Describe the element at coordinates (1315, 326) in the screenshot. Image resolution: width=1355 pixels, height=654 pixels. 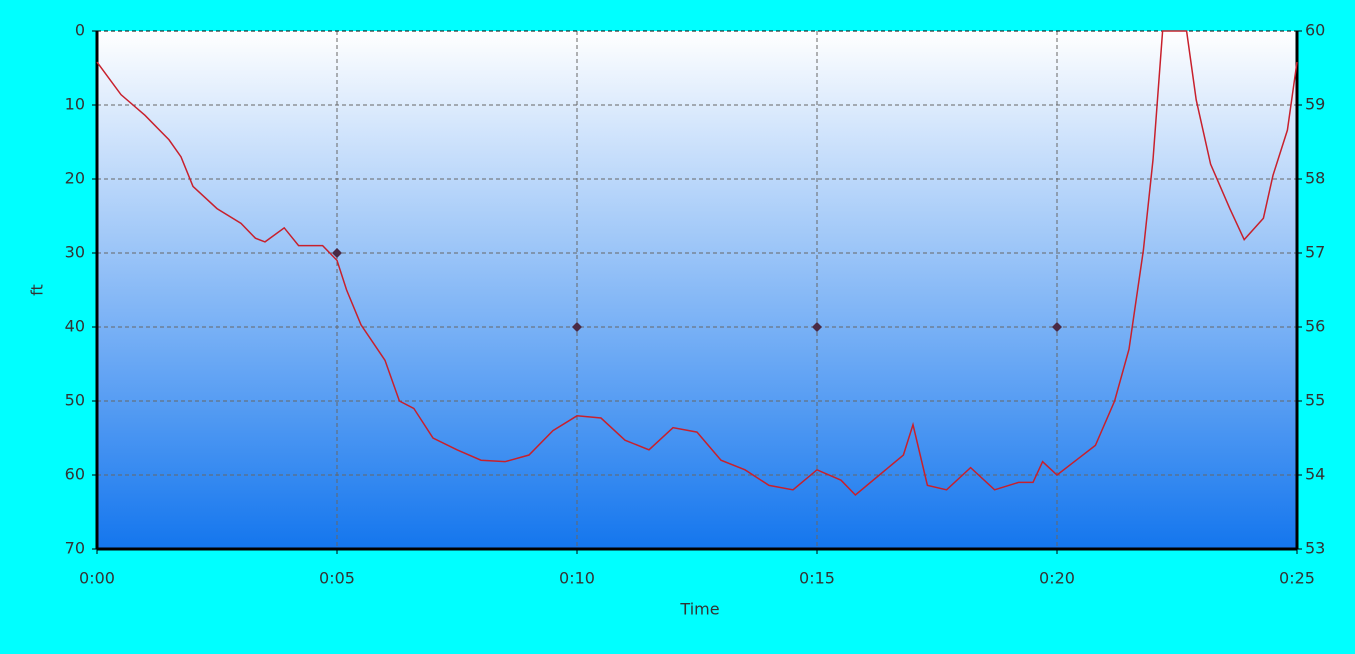
I see `y2-tick-label: 56` at that location.